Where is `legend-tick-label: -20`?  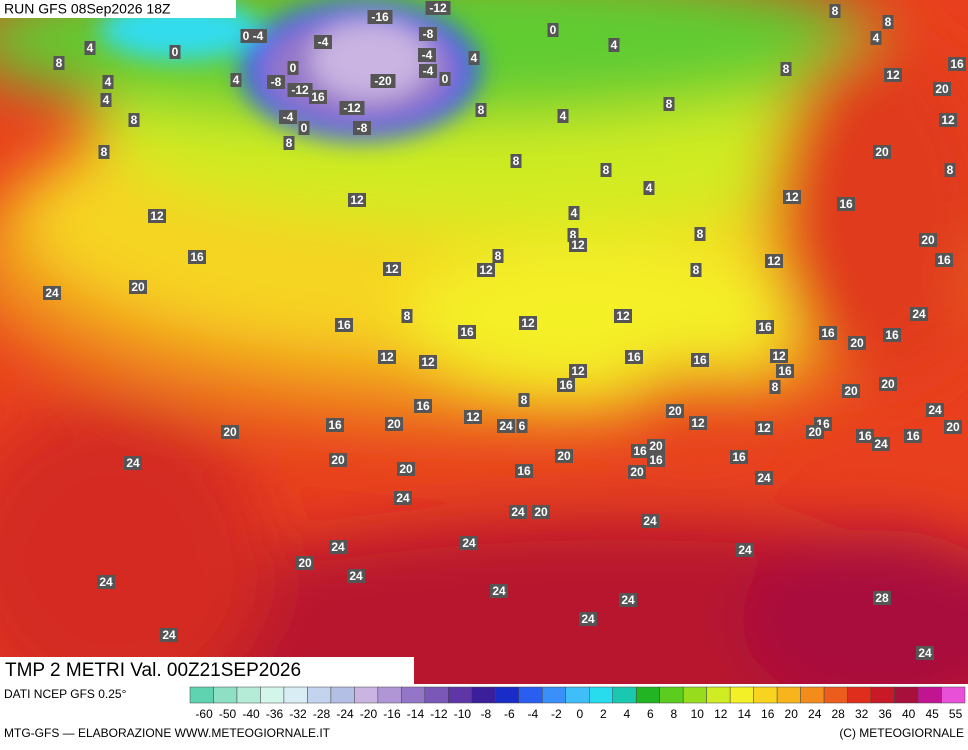
legend-tick-label: -20 is located at coordinates (369, 714).